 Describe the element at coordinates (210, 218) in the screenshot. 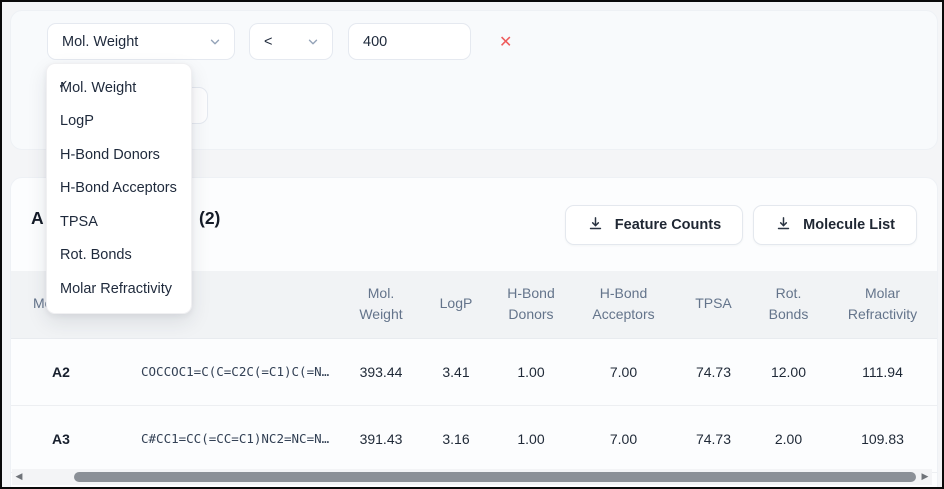

I see `results-count: (2)` at that location.